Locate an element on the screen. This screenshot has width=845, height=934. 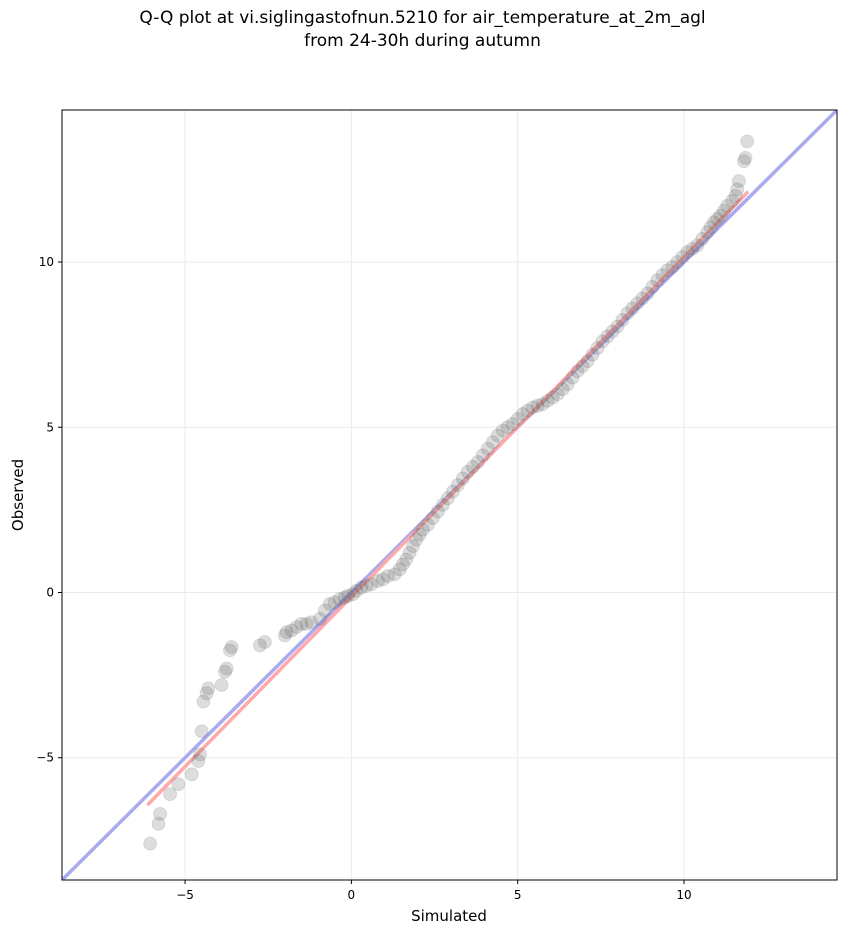
x-tick-label: −5 is located at coordinates (185, 895).